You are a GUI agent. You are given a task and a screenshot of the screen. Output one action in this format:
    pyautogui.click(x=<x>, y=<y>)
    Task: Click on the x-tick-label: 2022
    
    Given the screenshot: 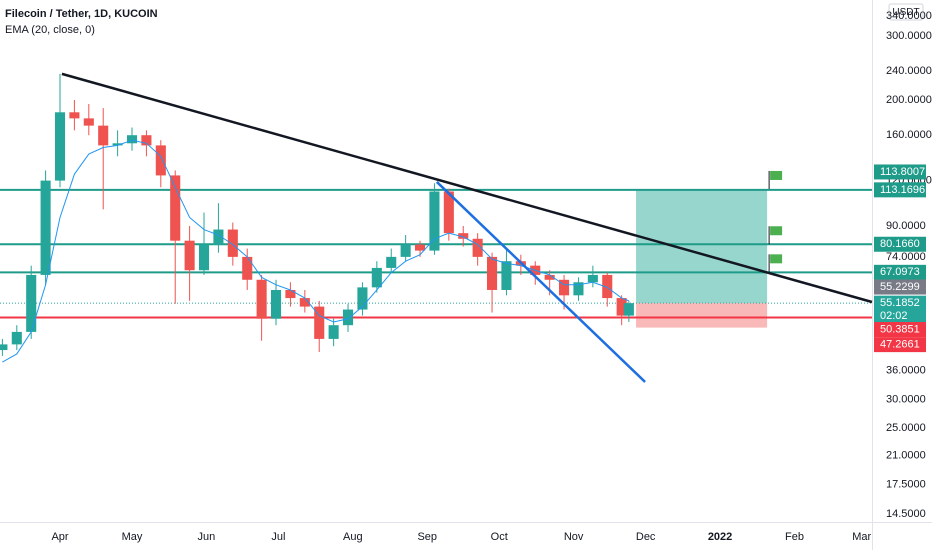 What is the action you would take?
    pyautogui.click(x=720, y=537)
    